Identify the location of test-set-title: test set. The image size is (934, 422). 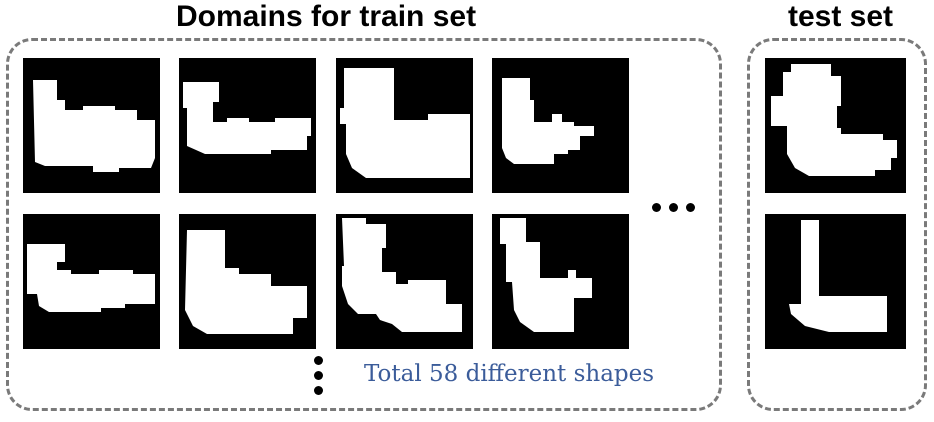
(841, 16).